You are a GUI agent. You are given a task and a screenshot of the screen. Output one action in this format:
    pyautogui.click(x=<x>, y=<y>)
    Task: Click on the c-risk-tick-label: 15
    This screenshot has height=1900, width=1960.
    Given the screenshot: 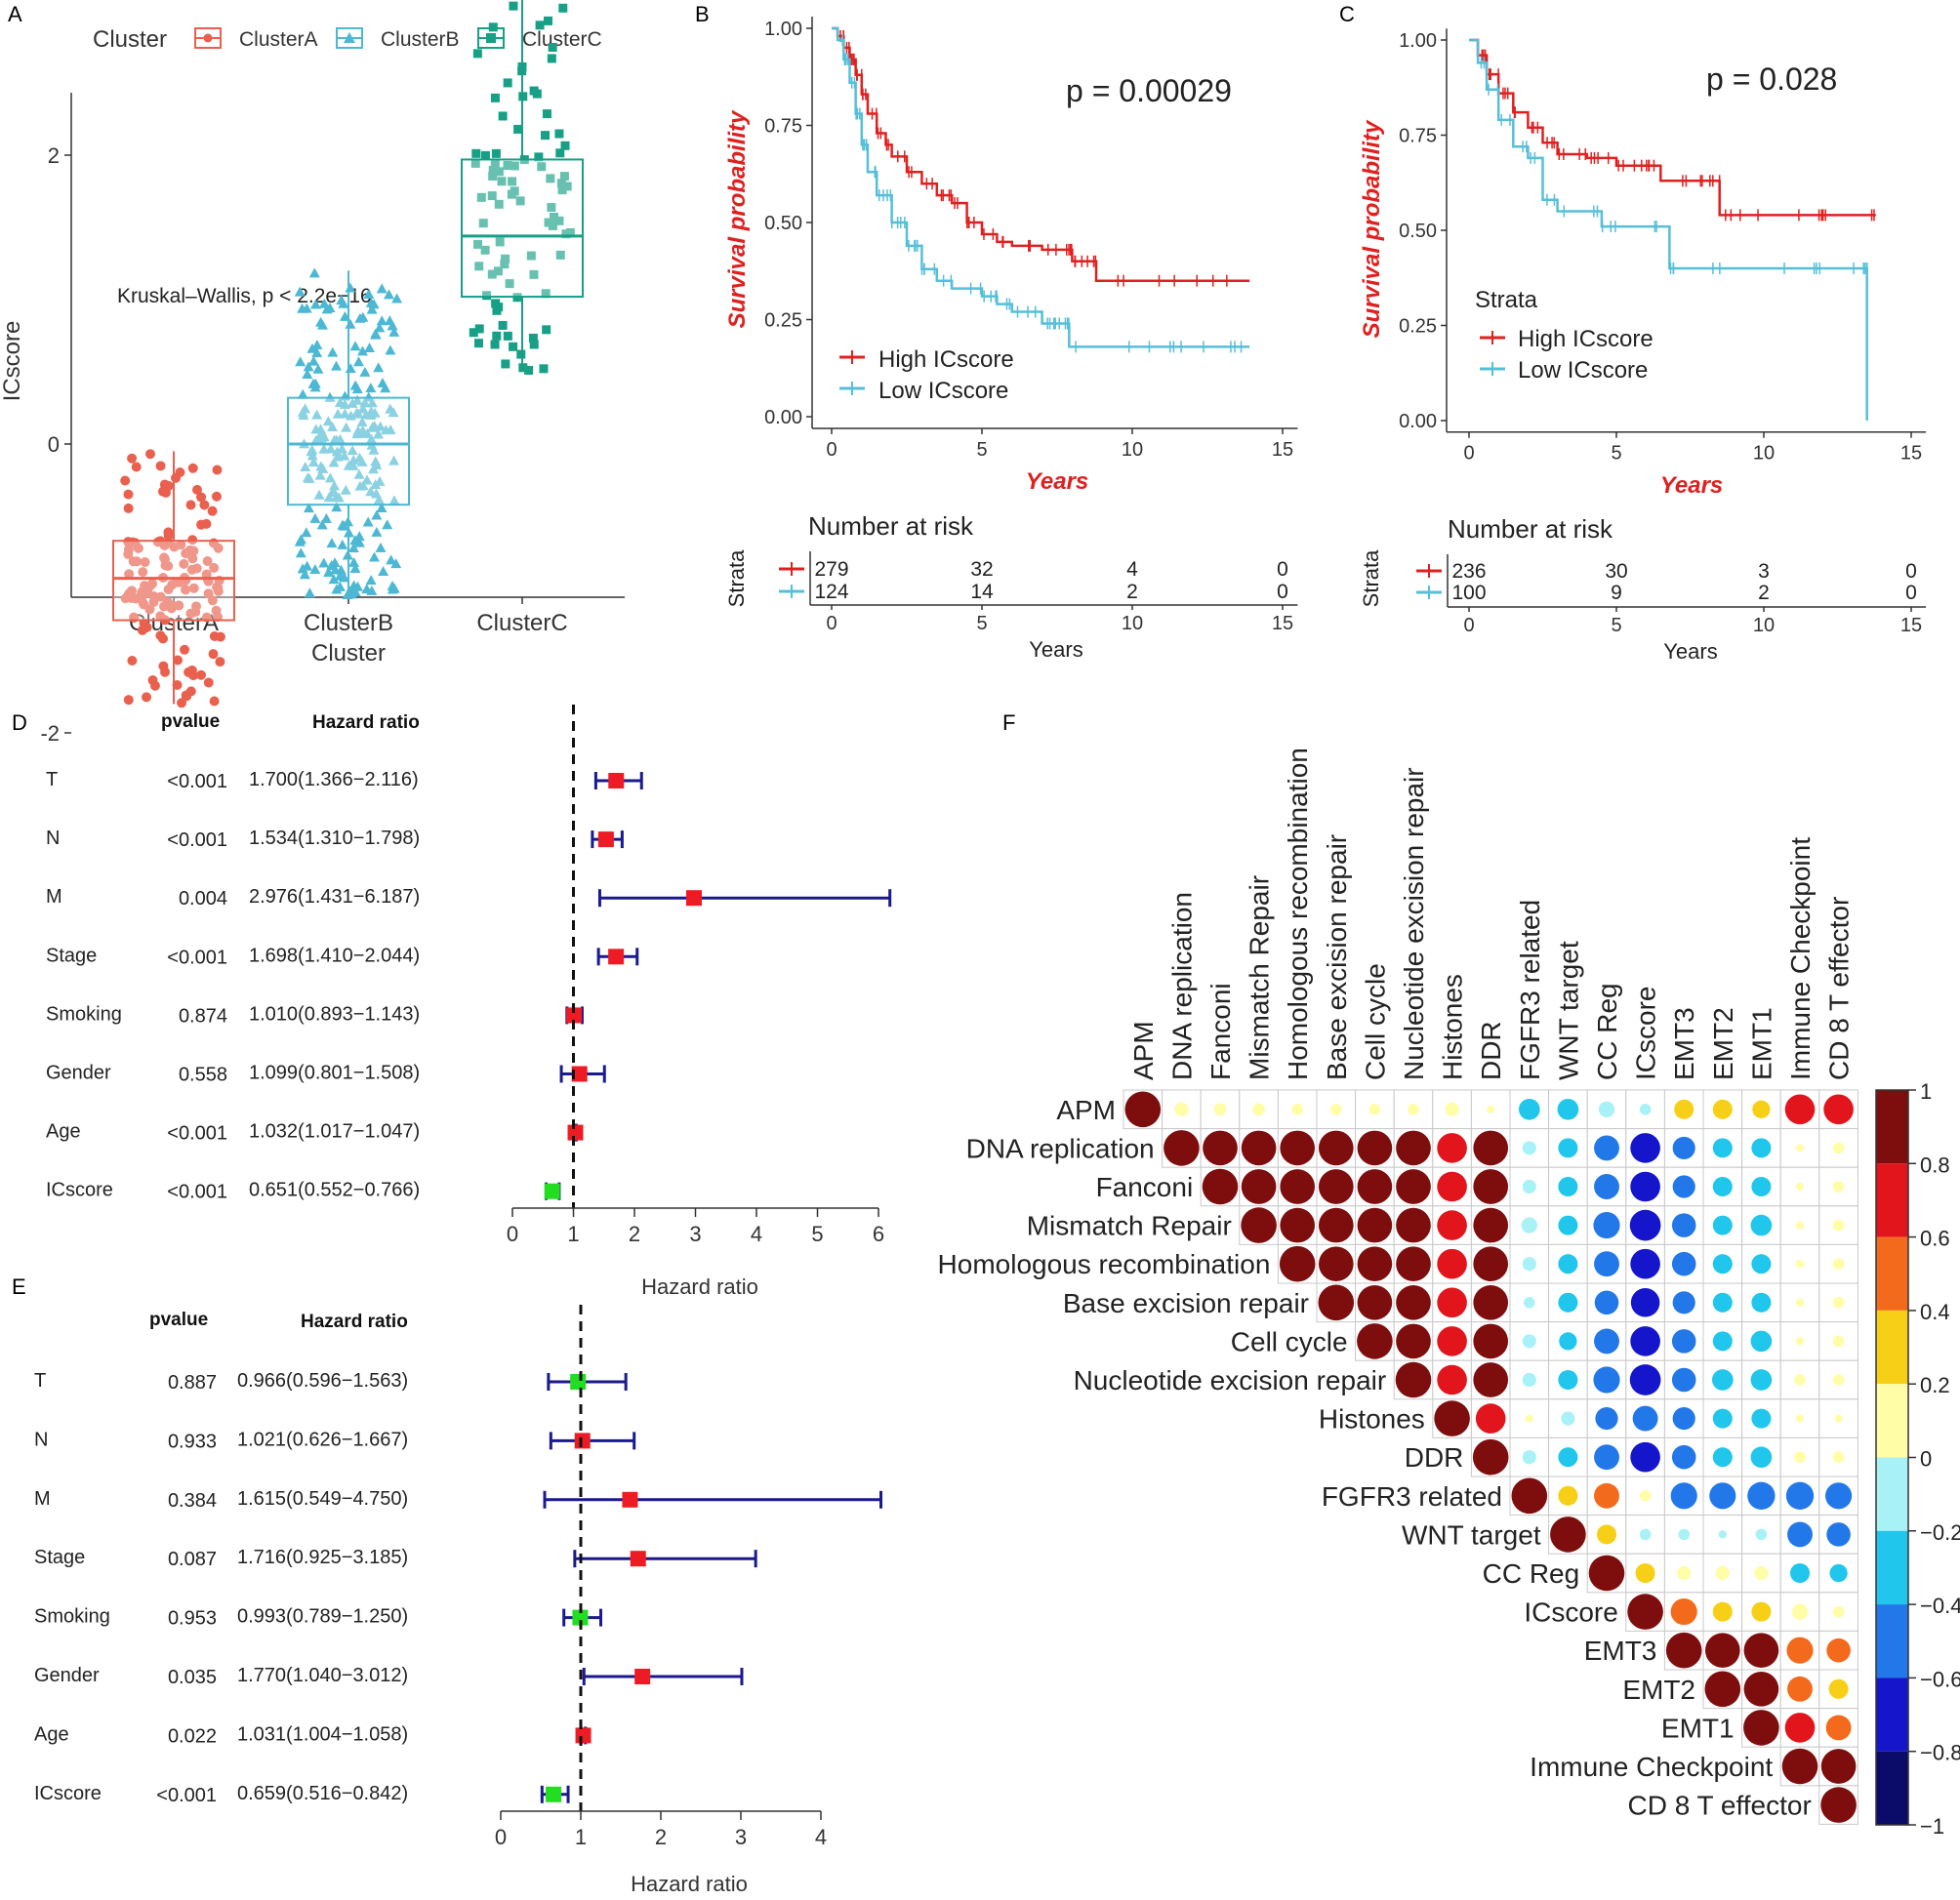 What is the action you would take?
    pyautogui.click(x=1911, y=625)
    